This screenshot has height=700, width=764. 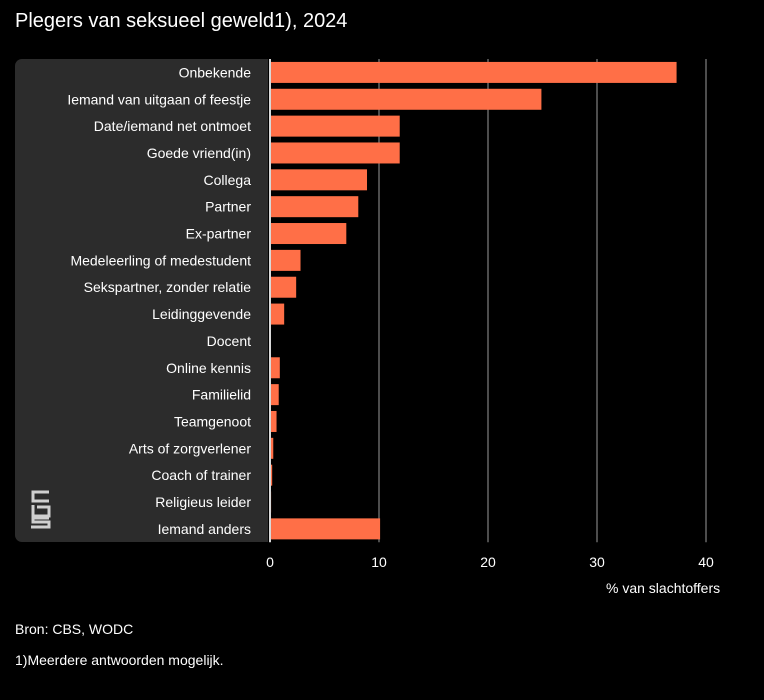 What do you see at coordinates (379, 562) in the screenshot?
I see `x-tick-label: 10` at bounding box center [379, 562].